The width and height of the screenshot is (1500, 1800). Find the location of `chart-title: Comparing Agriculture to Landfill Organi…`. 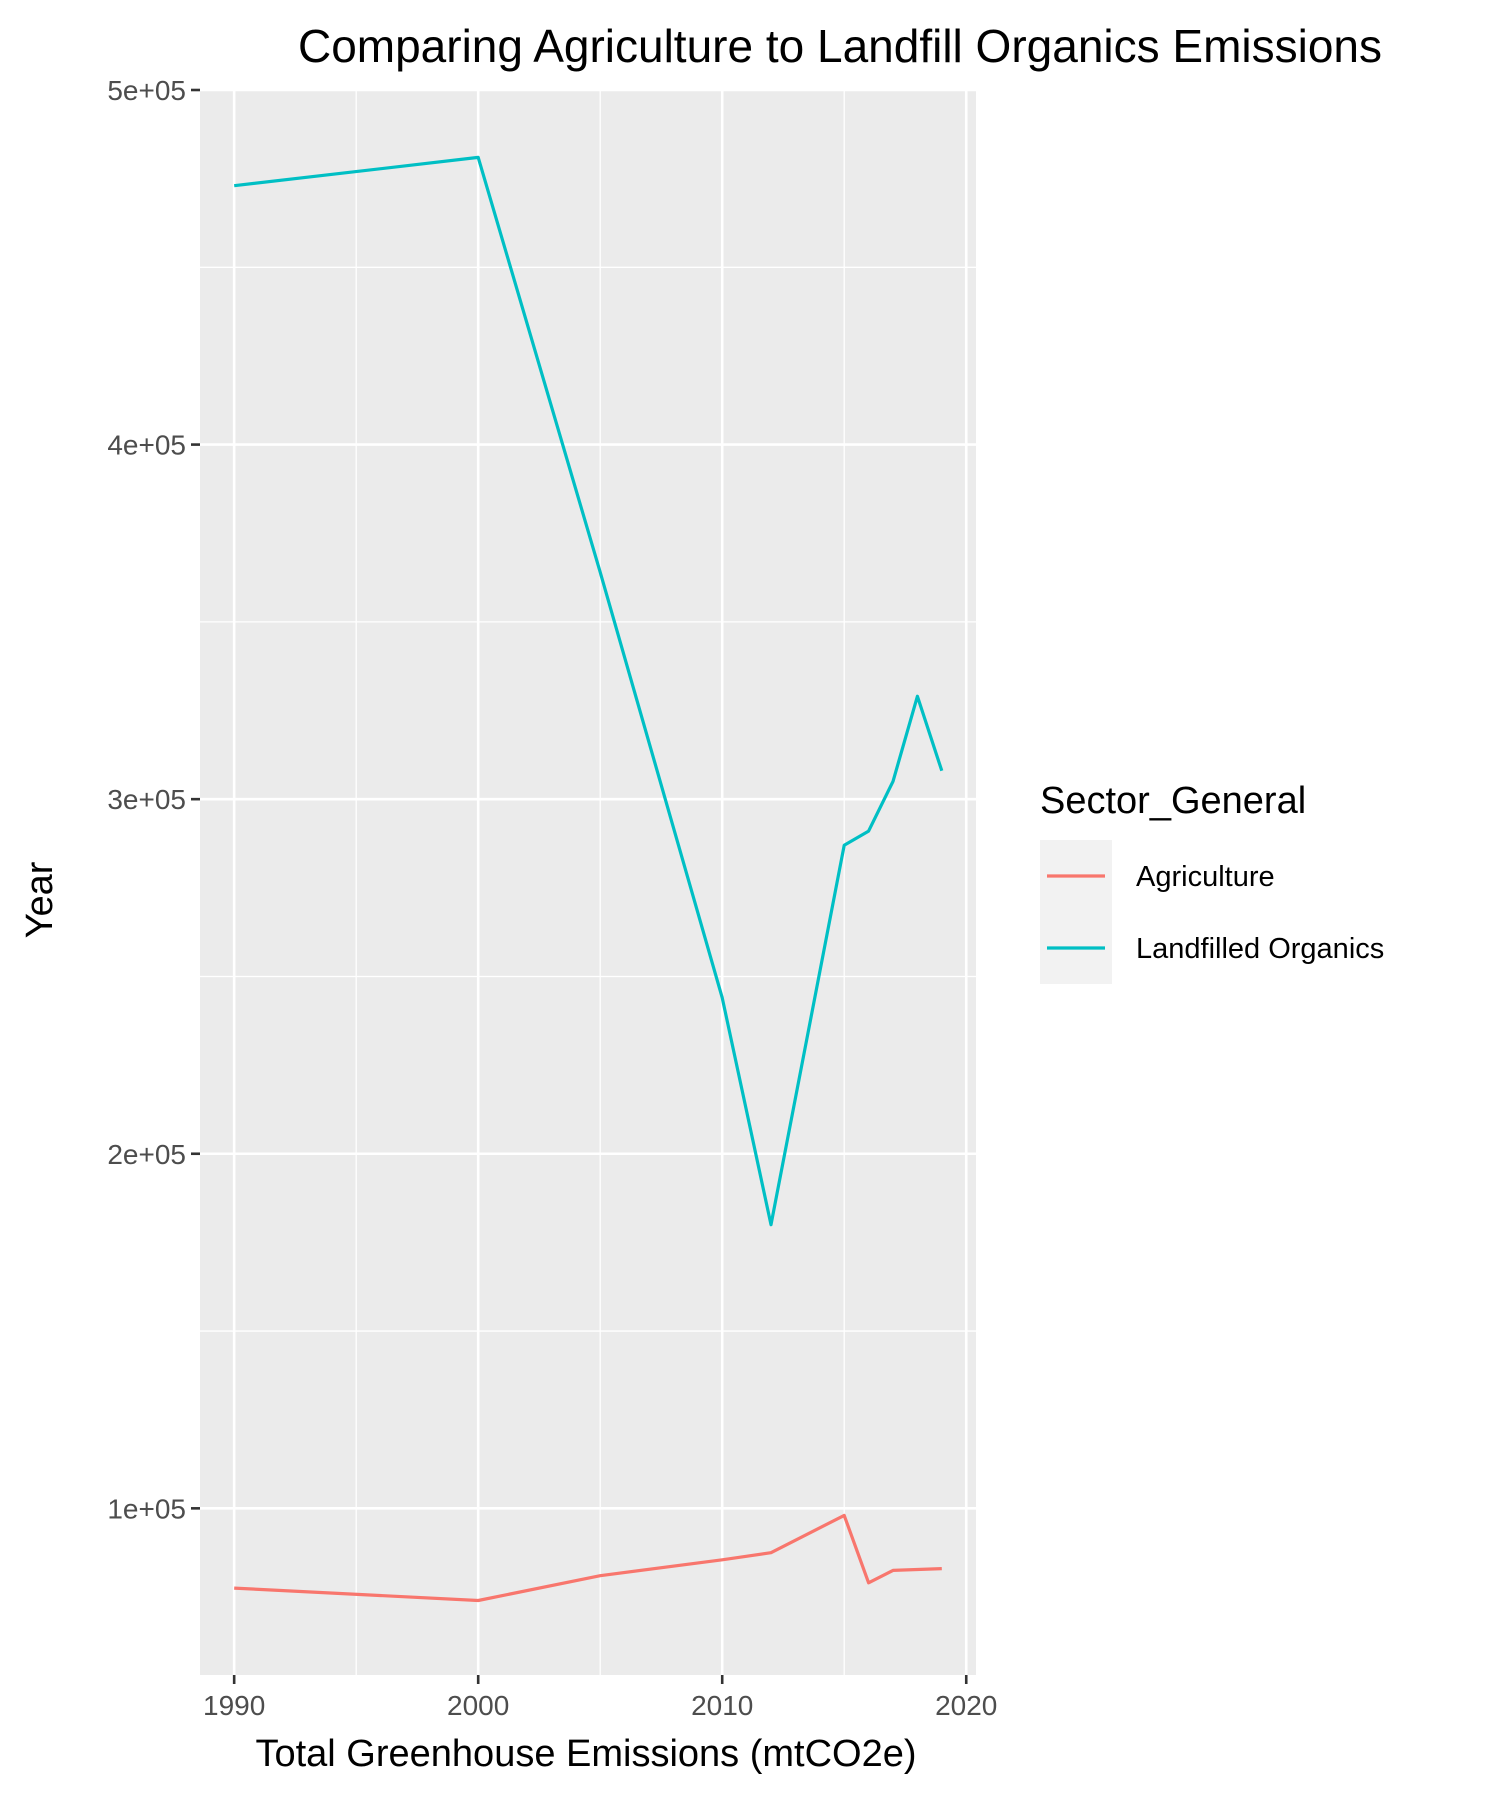

chart-title: Comparing Agriculture to Landfill Organi… is located at coordinates (840, 46).